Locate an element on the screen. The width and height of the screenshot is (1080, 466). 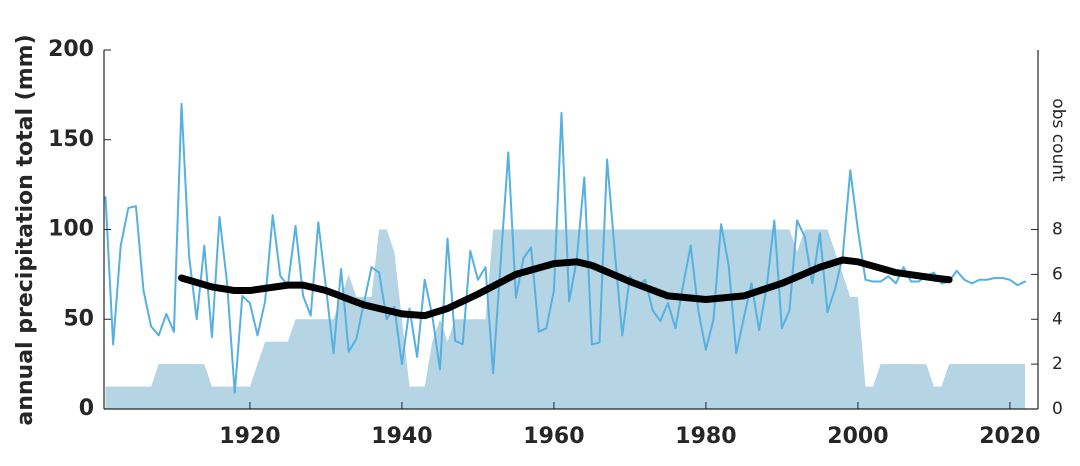
y2-axis-label: obs count is located at coordinates (1058, 140).